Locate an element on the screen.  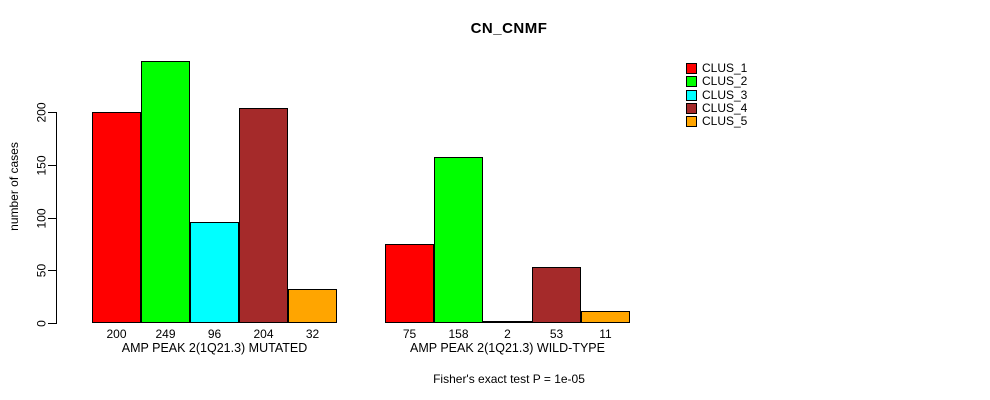
bar-value-label: 158 is located at coordinates (458, 334).